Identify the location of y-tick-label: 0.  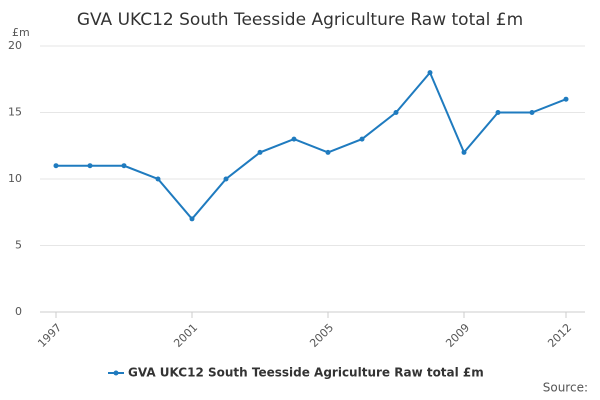
(18, 311).